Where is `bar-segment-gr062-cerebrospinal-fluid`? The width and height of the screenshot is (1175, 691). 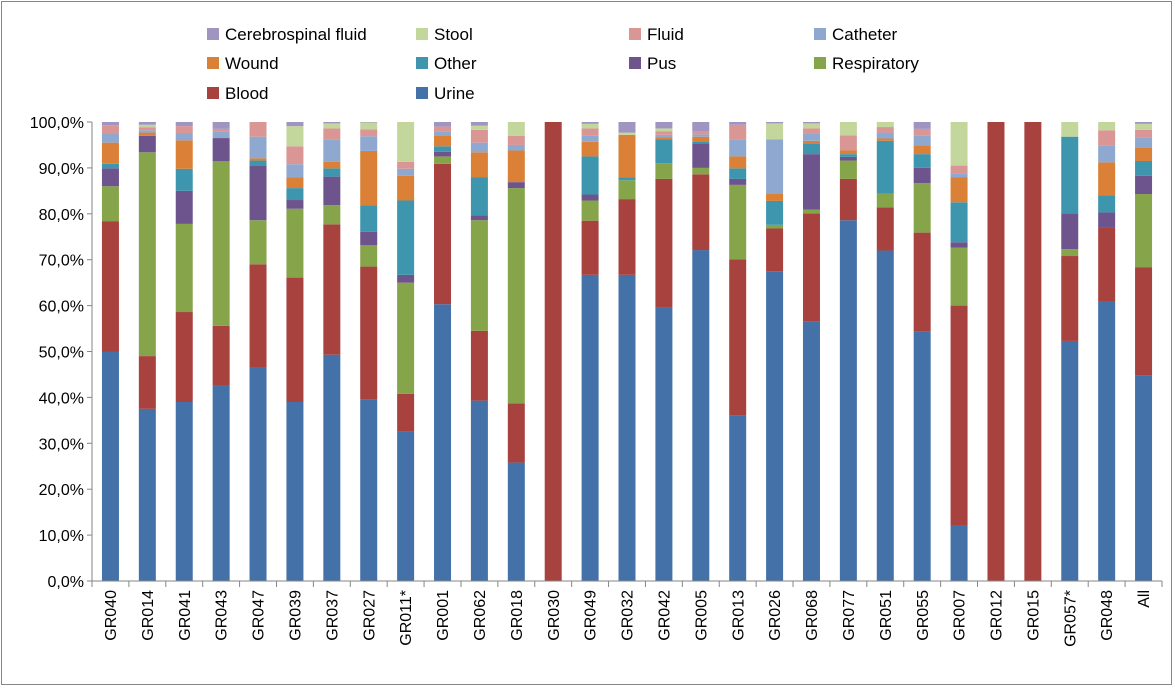 bar-segment-gr062-cerebrospinal-fluid is located at coordinates (479, 124).